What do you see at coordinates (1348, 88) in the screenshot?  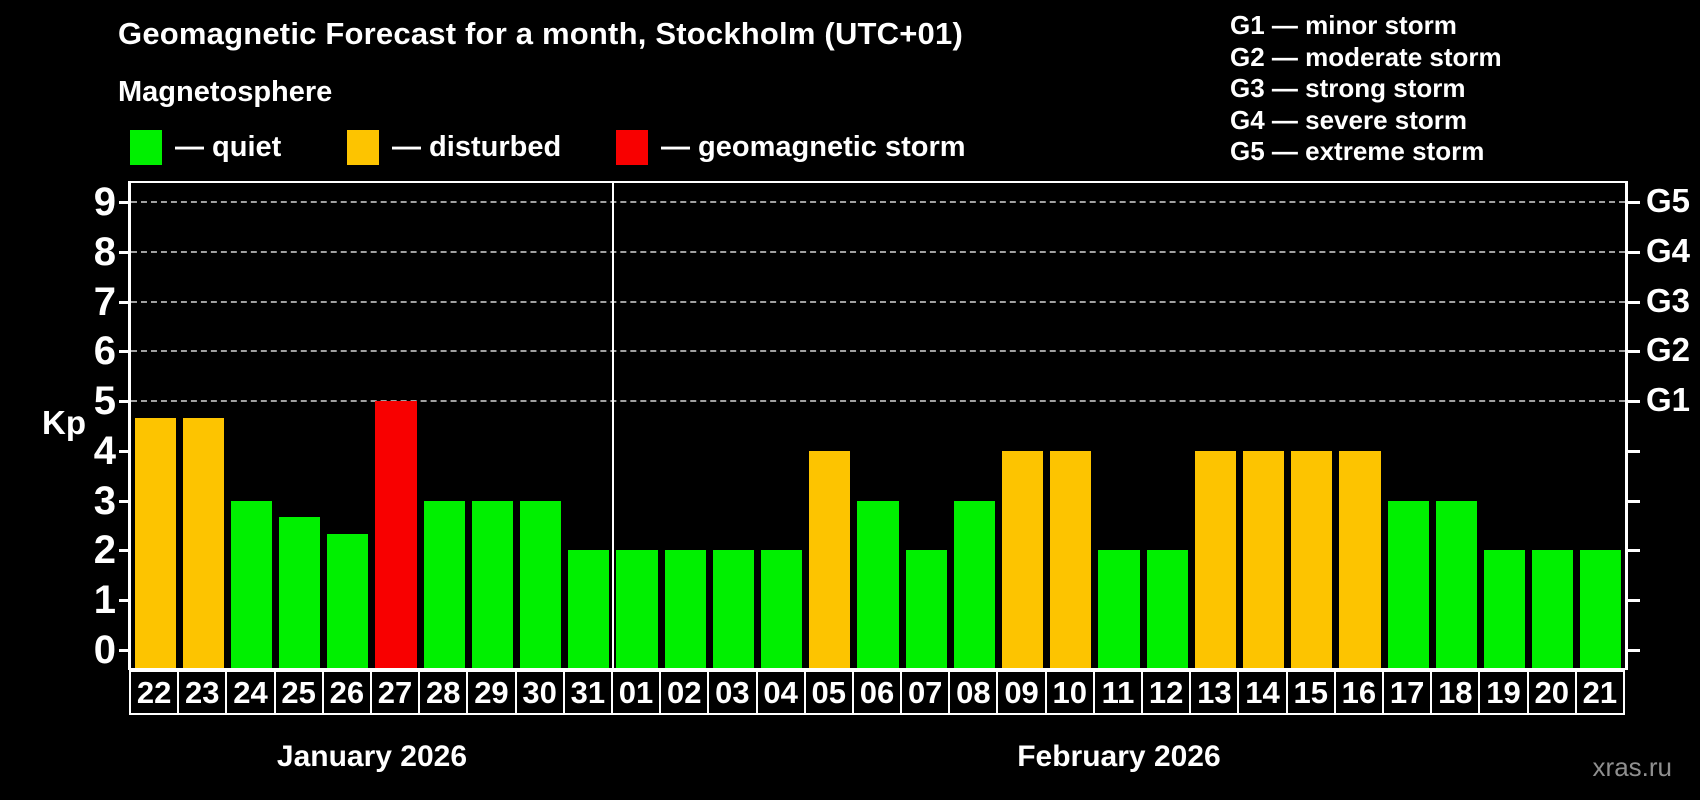 I see `storm-scale-item: G3 — strong storm` at bounding box center [1348, 88].